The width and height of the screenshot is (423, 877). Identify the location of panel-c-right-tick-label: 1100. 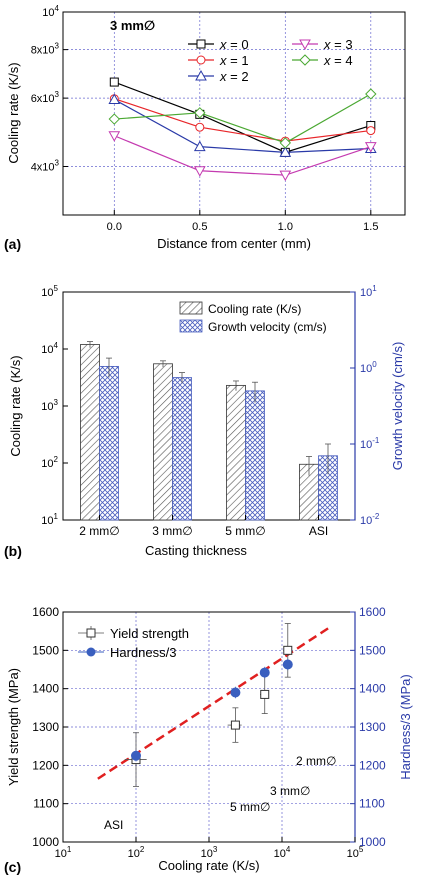
(372, 804).